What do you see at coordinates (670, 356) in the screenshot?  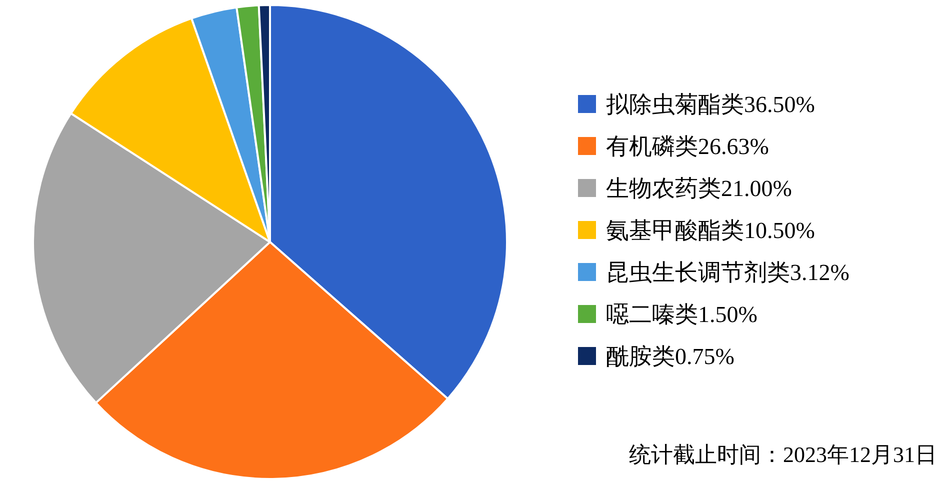 I see `legend-label: 酰胺类0.75%` at bounding box center [670, 356].